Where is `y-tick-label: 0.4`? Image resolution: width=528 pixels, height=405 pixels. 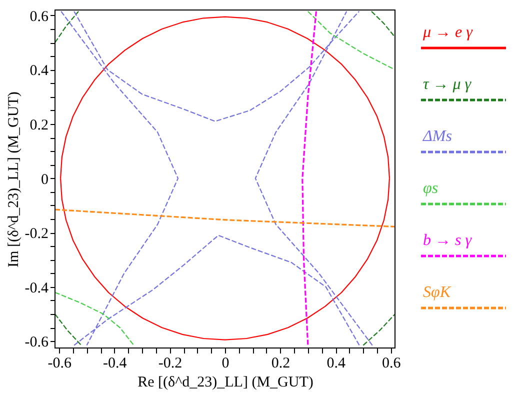
y-tick-label: 0.4 is located at coordinates (39, 71).